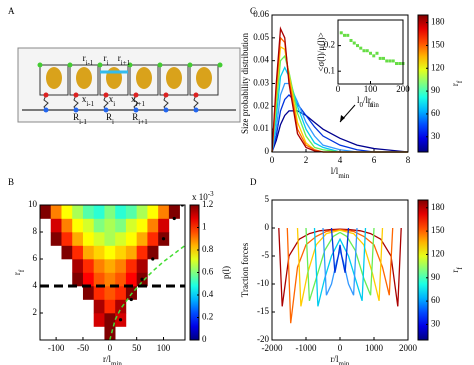 The width and height of the screenshot is (474, 365). I want to click on x-axis-label: r/lmin, so click(112, 359).